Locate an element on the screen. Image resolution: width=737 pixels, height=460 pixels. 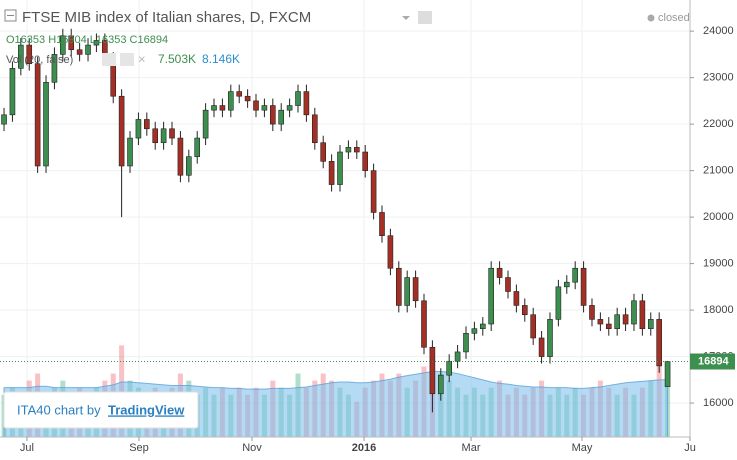
y-tick-label: 23000 is located at coordinates (718, 78).